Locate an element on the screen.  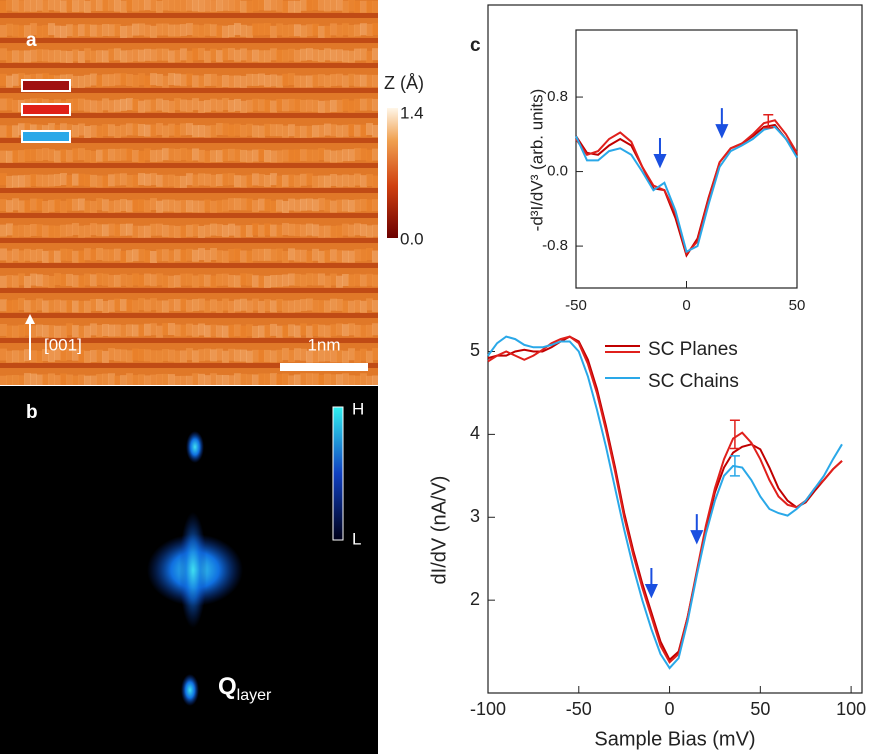
arrow is located at coordinates (651, 583).